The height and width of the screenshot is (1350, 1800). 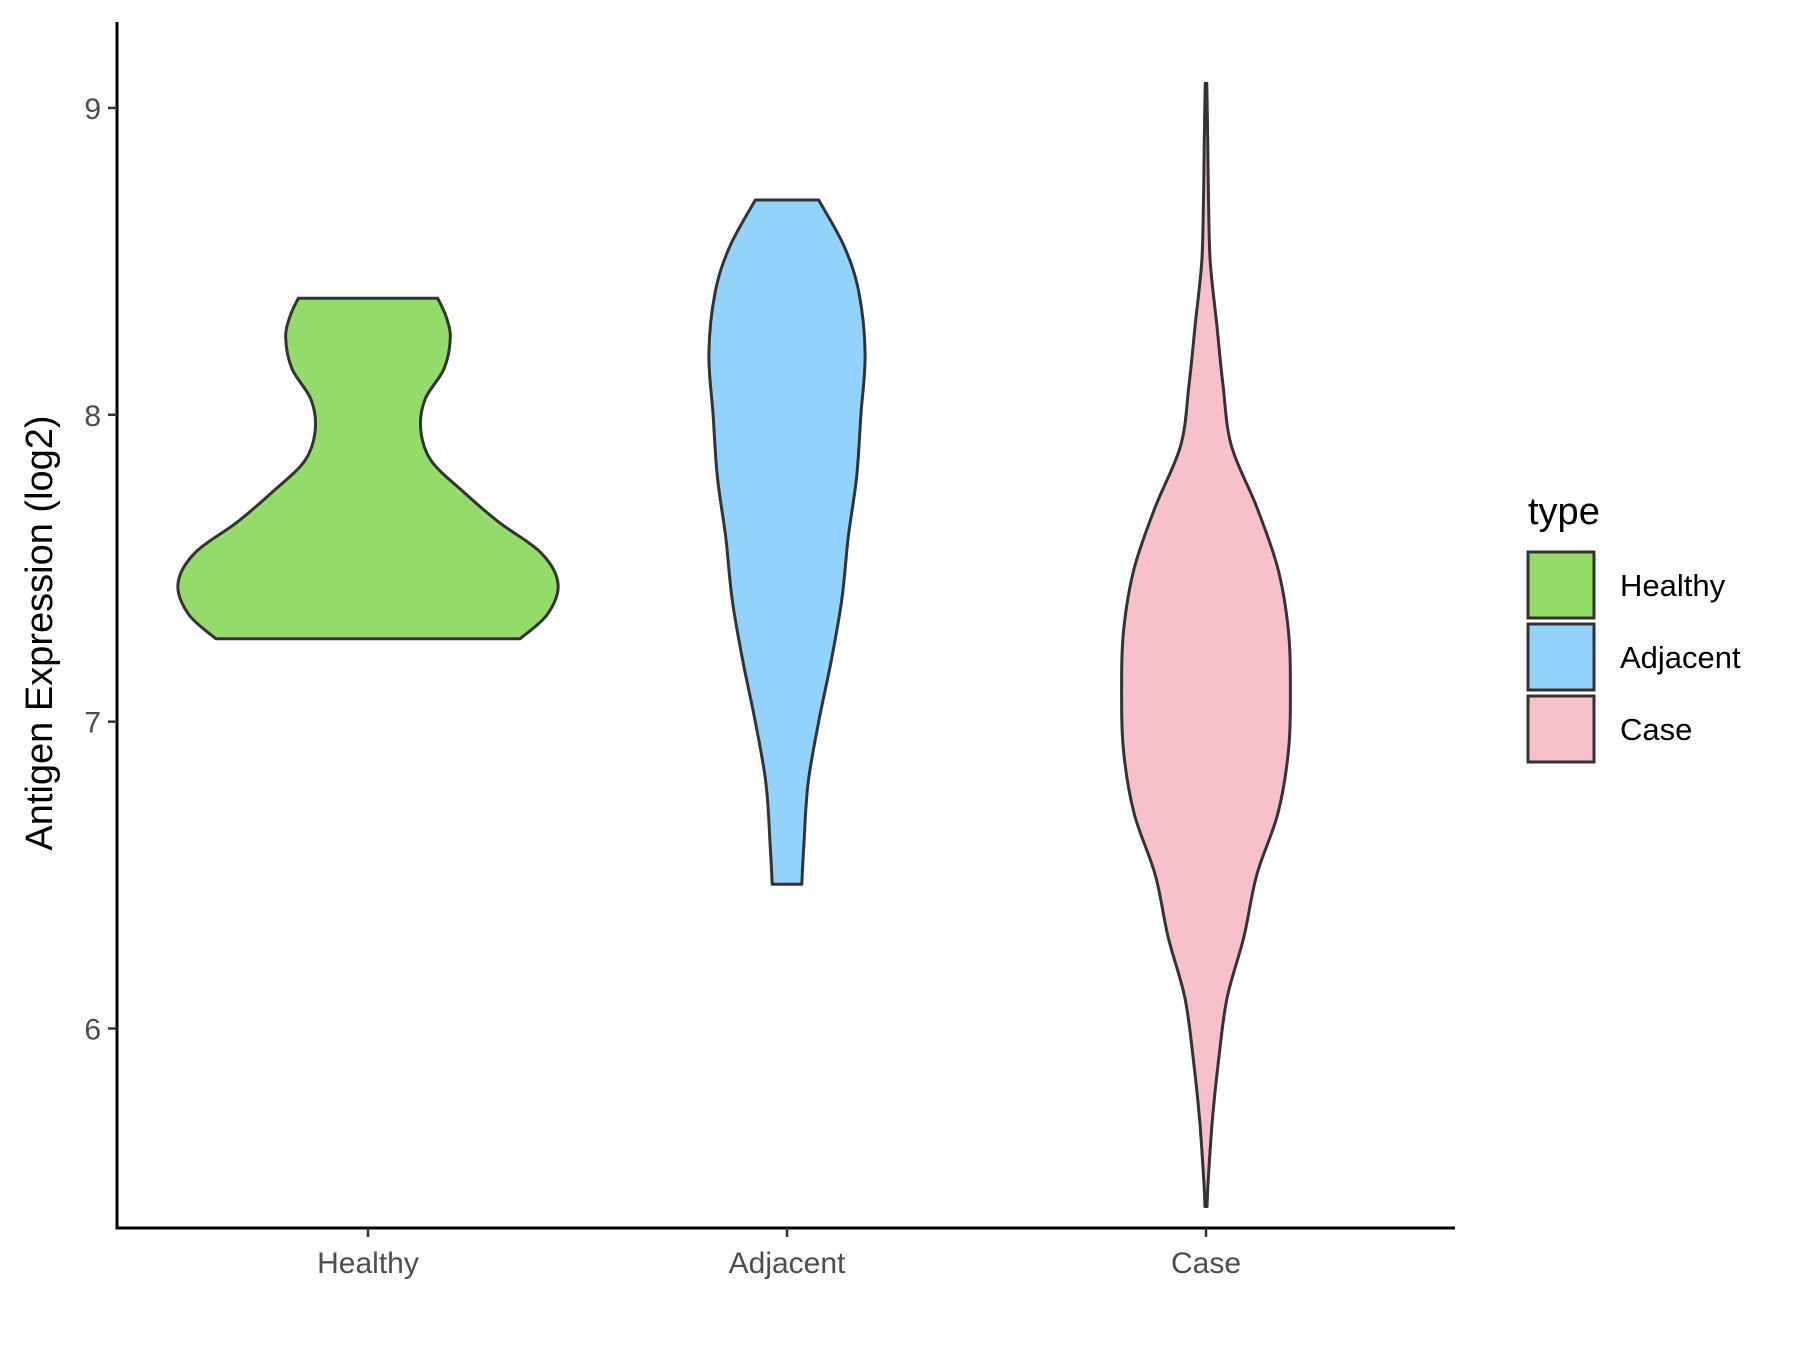 I want to click on x-tick-label-case: Case, so click(x=1206, y=1263).